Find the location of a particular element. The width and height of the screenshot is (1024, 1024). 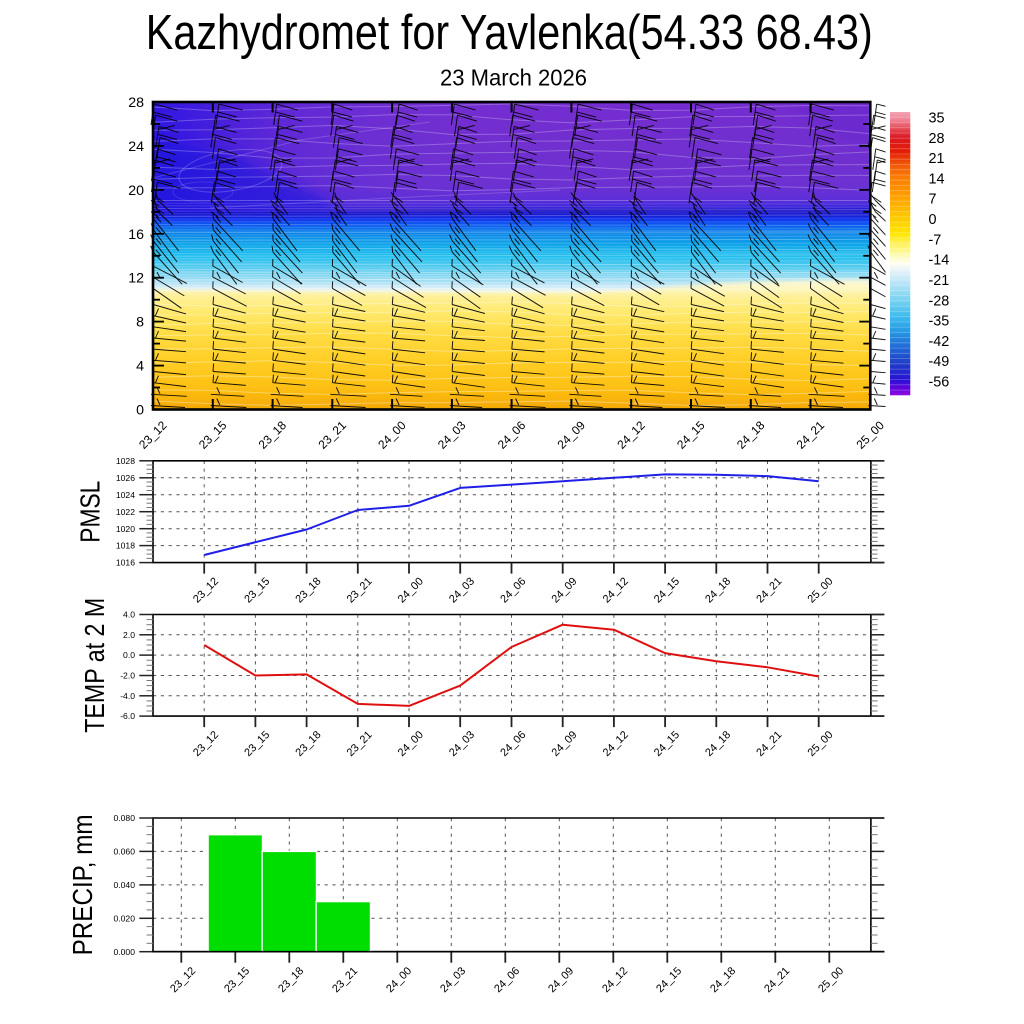

svg-text: -2.0 is located at coordinates (127, 676).